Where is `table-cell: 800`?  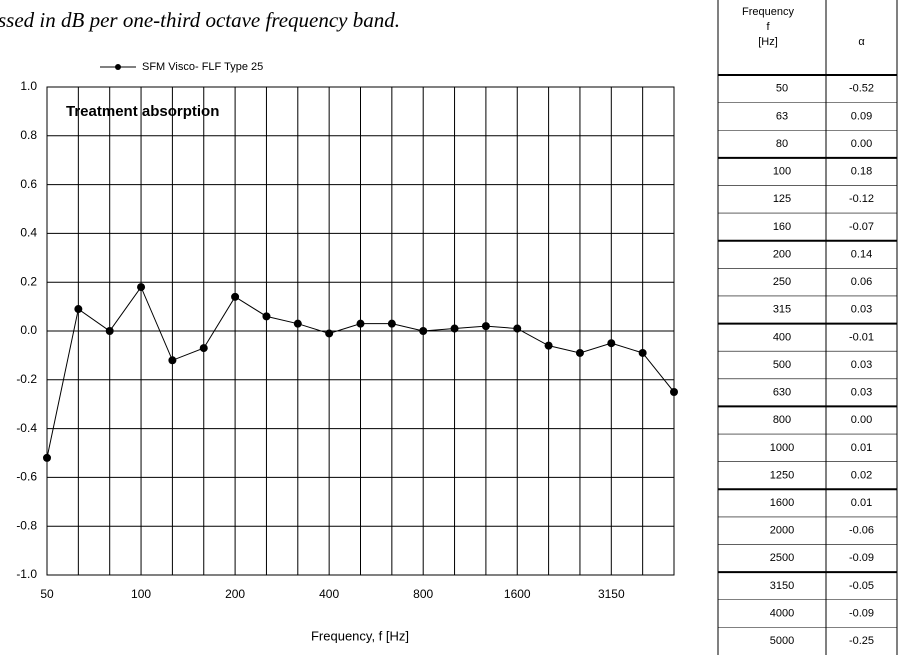 table-cell: 800 is located at coordinates (782, 420).